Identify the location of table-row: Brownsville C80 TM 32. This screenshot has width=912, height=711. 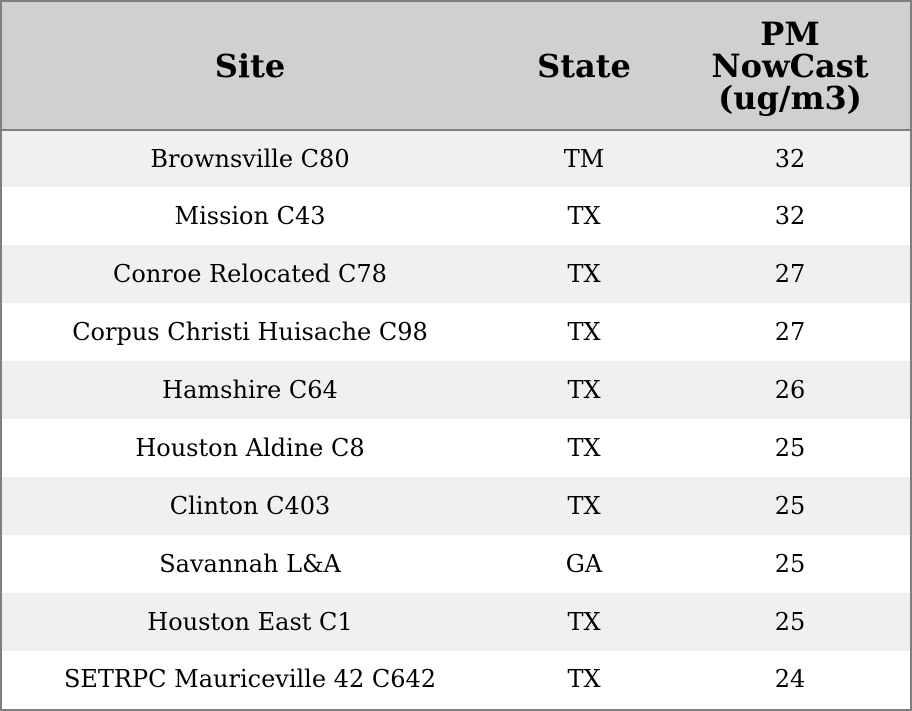
(456, 158).